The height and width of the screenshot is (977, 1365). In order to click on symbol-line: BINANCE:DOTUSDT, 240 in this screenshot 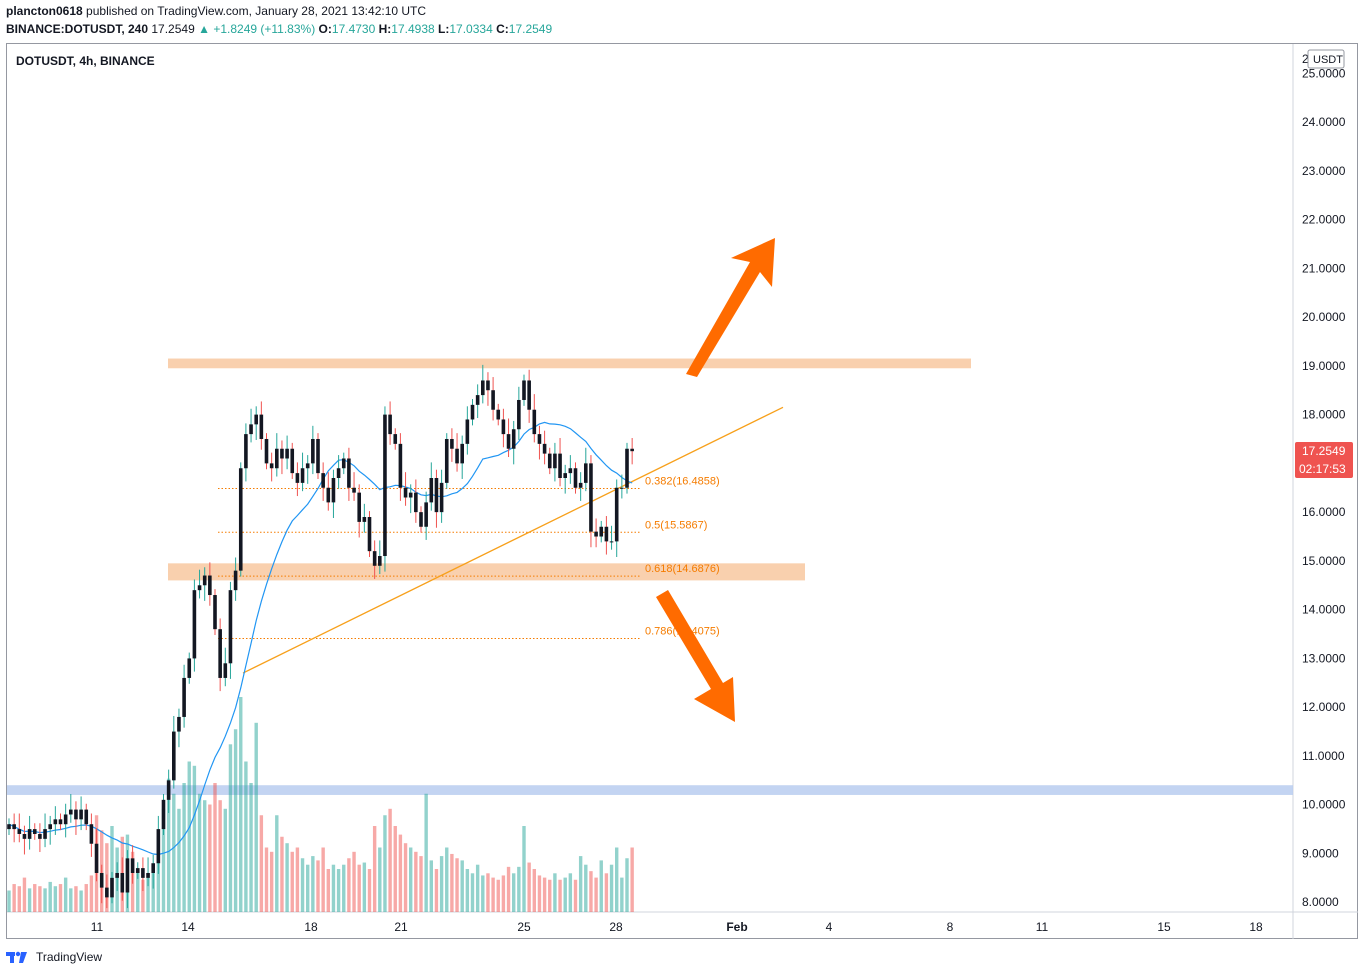, I will do `click(77, 29)`.